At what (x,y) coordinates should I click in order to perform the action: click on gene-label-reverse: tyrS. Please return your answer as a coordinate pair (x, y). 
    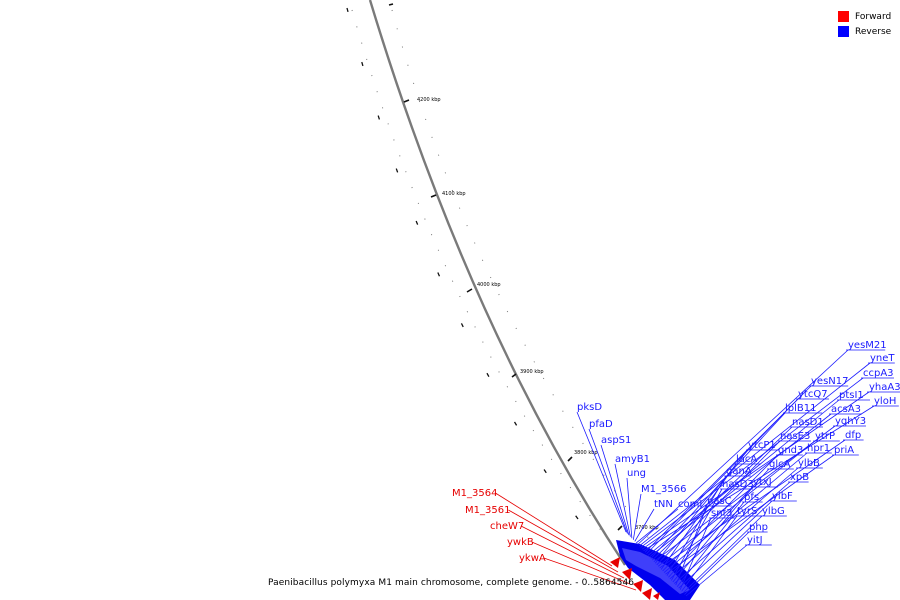
    Looking at the image, I should click on (747, 511).